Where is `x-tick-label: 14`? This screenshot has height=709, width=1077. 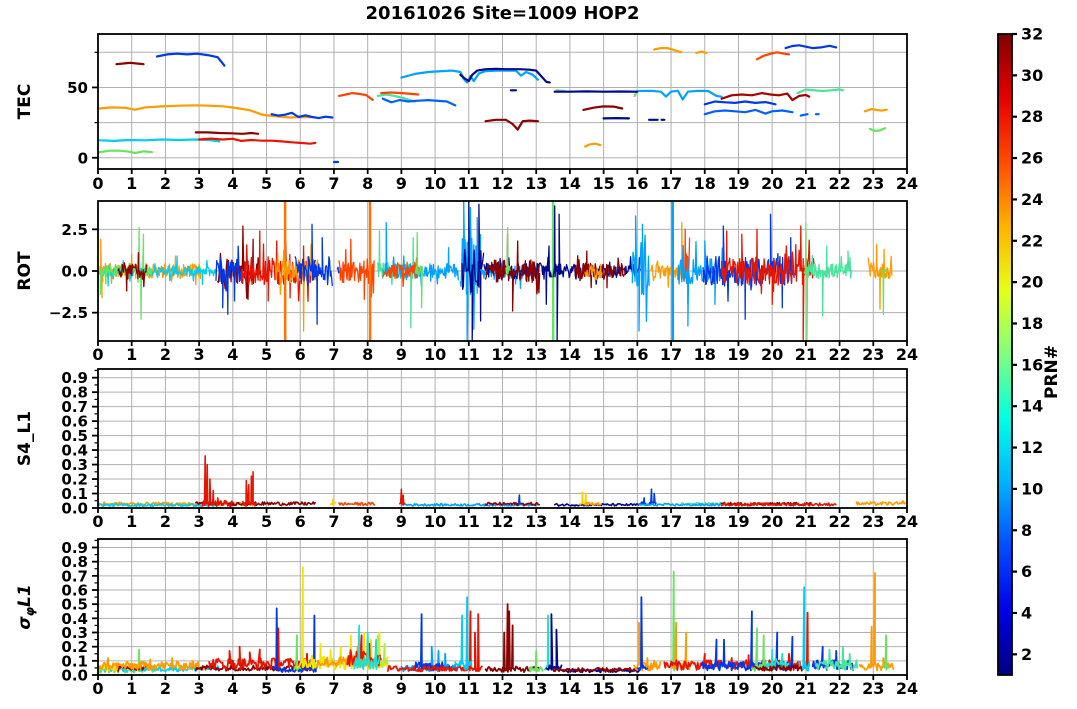 x-tick-label: 14 is located at coordinates (570, 183).